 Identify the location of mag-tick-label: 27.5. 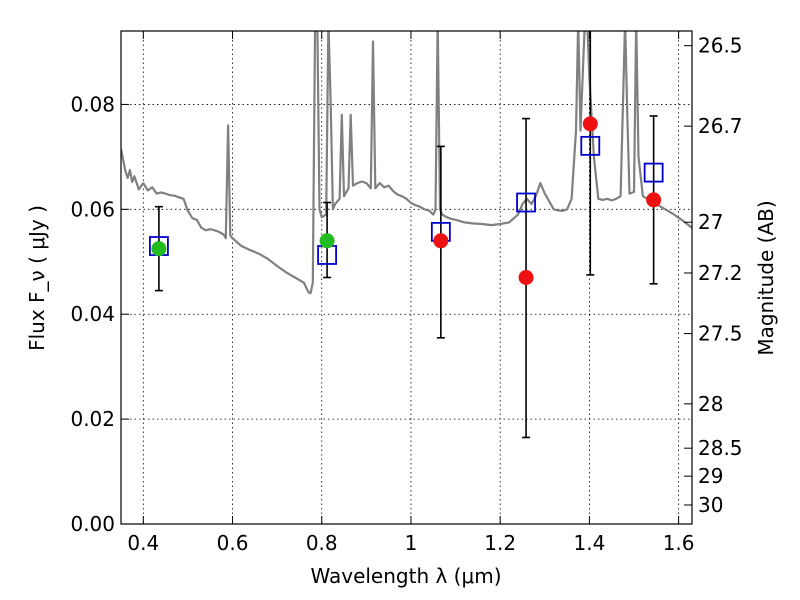
(720, 334).